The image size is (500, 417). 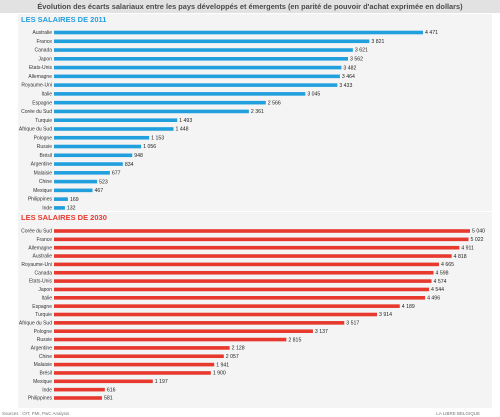 I want to click on category-label: Russie, so click(x=45, y=340).